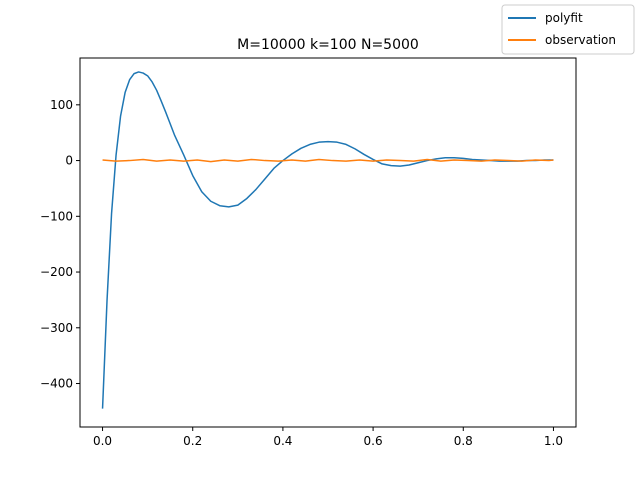 The width and height of the screenshot is (640, 480). What do you see at coordinates (328, 437) in the screenshot?
I see `x-axis: 0.0 0.2 0.4 0.6 0.8 1.0` at bounding box center [328, 437].